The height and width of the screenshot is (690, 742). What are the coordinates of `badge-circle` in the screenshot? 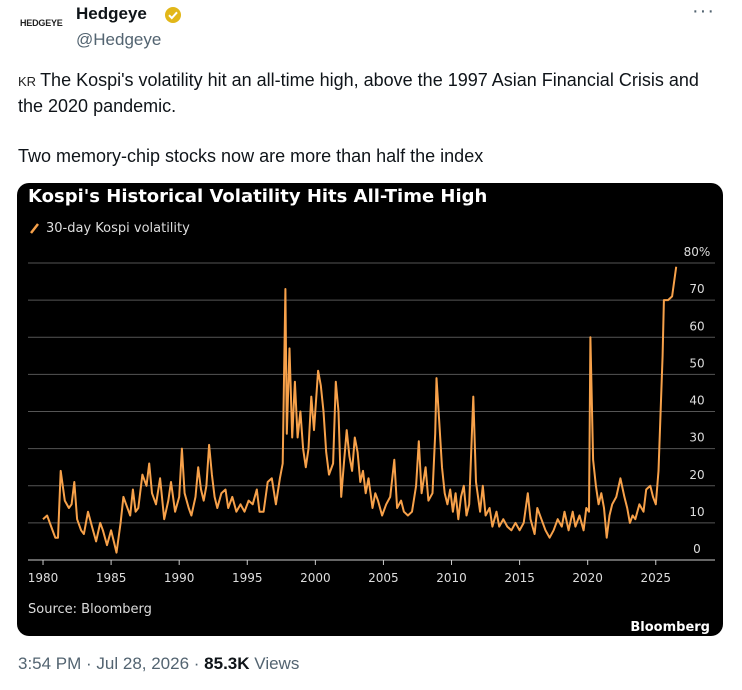 It's located at (173, 15).